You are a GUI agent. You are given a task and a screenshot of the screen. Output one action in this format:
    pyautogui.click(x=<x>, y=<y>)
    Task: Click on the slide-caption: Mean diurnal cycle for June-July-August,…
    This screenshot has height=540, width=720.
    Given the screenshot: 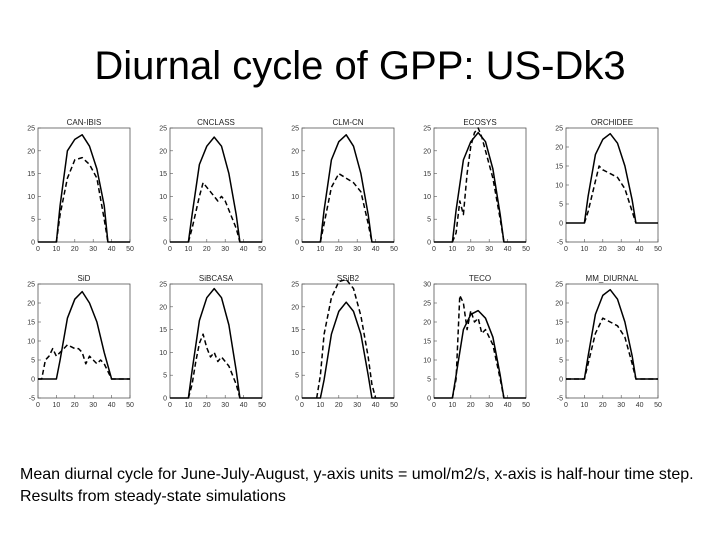 What is the action you would take?
    pyautogui.click(x=357, y=485)
    